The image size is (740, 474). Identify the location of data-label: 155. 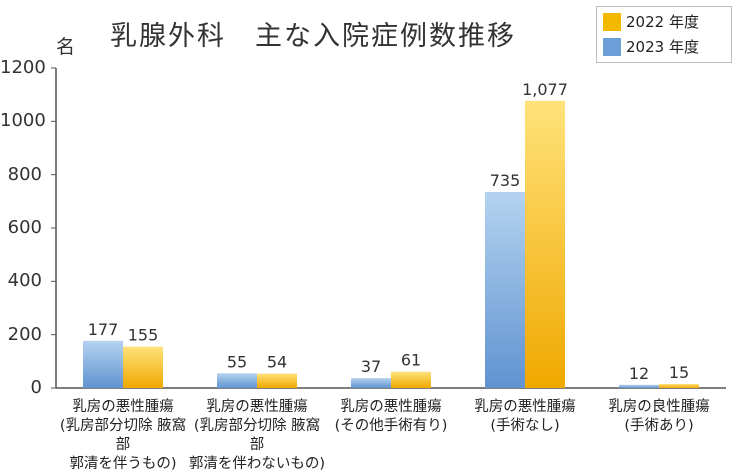
(143, 335).